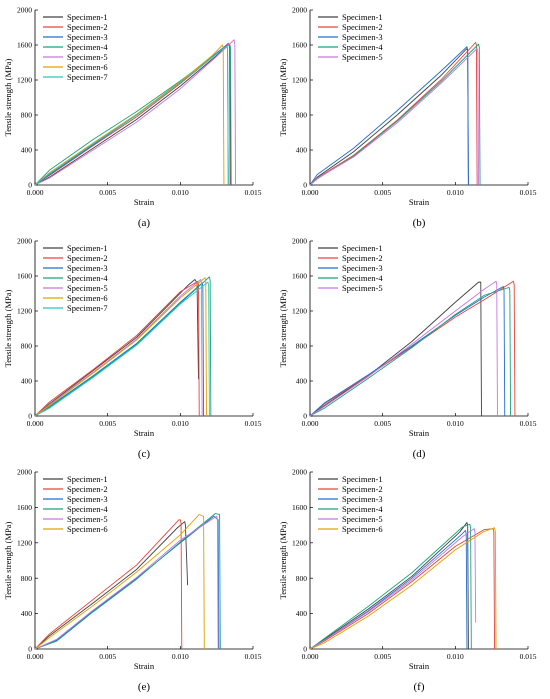 This screenshot has width=550, height=699. What do you see at coordinates (87, 308) in the screenshot?
I see `legend-entry: Specimen-7` at bounding box center [87, 308].